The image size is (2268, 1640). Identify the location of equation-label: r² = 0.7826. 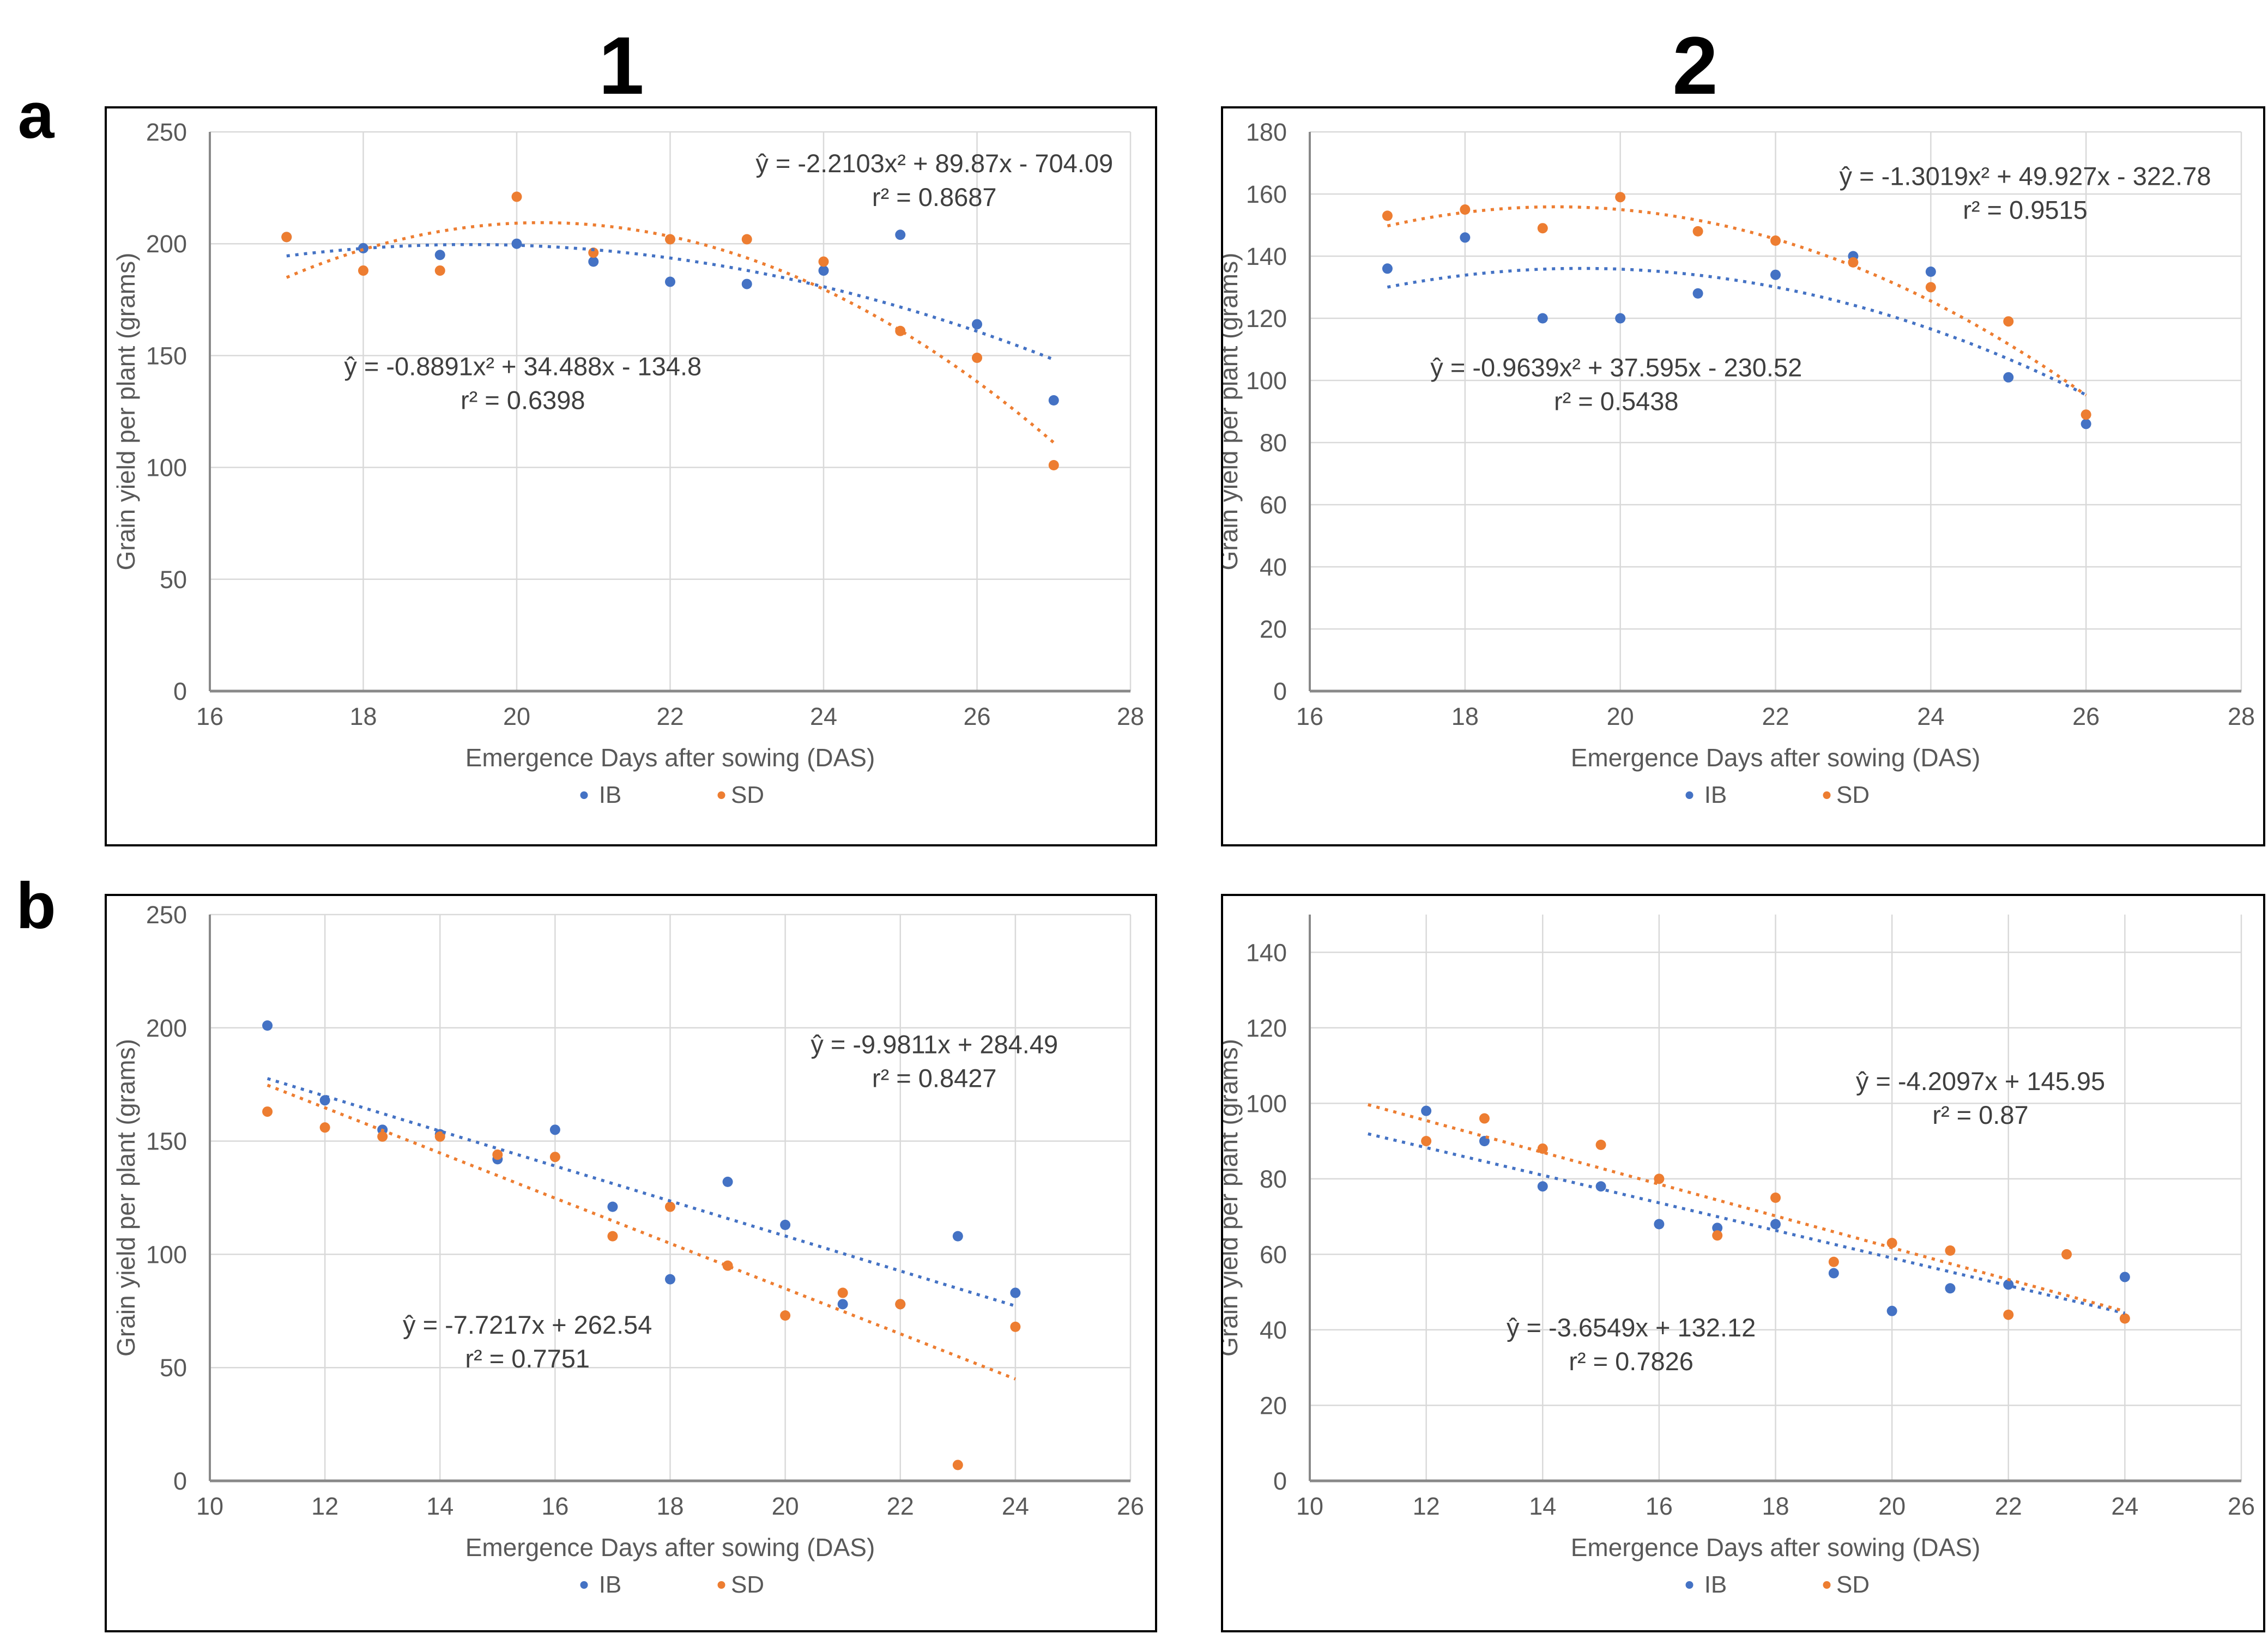
(1631, 1361).